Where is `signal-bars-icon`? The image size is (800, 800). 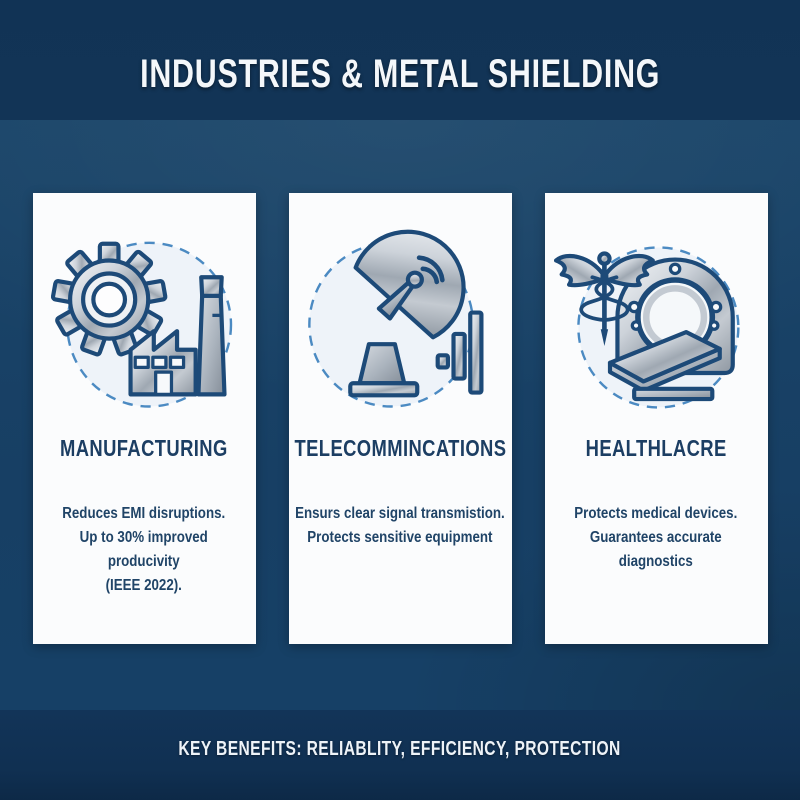
signal-bars-icon is located at coordinates (459, 352).